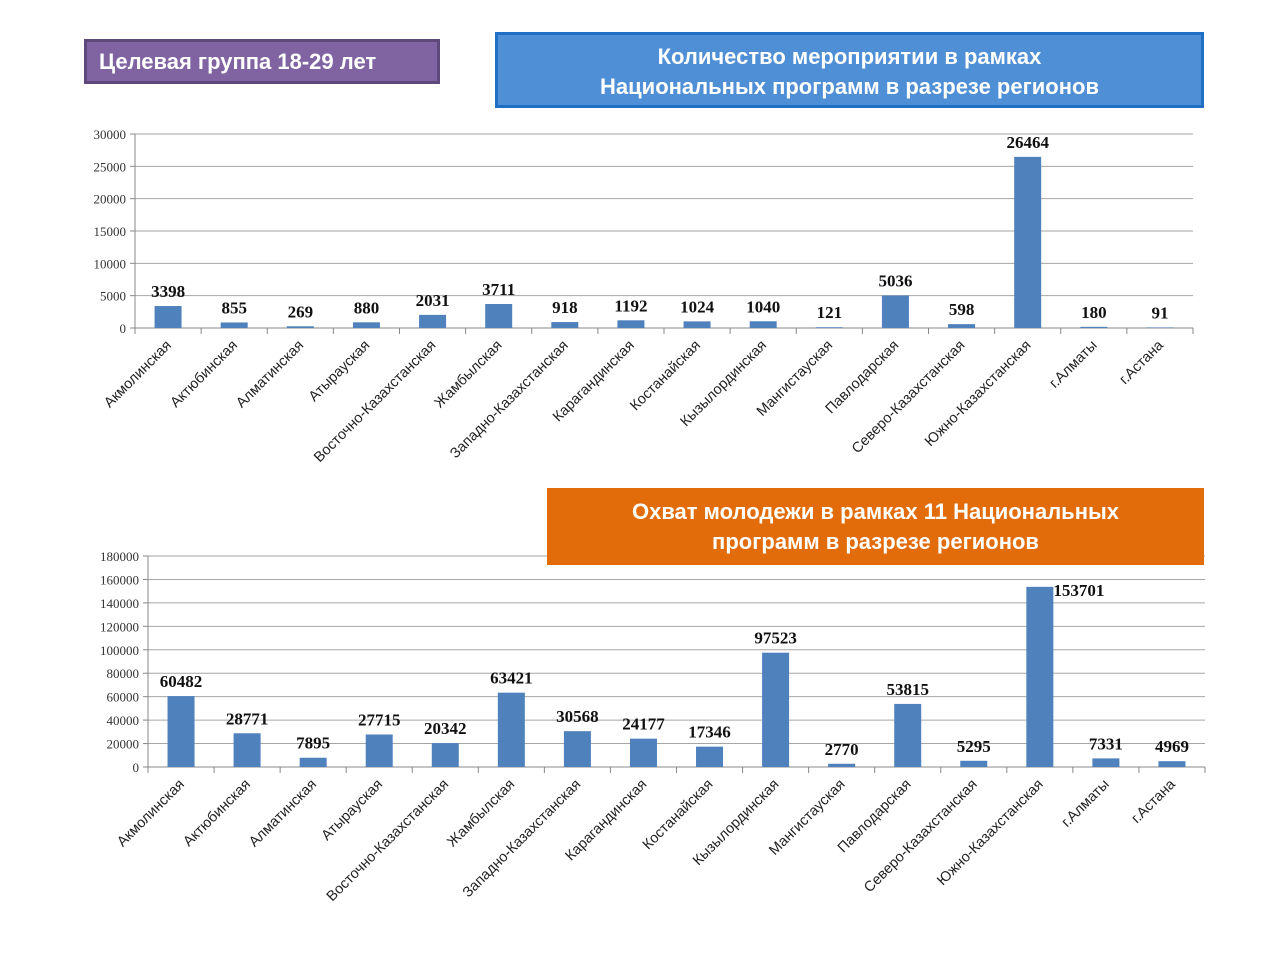 The width and height of the screenshot is (1280, 960). What do you see at coordinates (1094, 312) in the screenshot?
I see `chart1-value-label: 180` at bounding box center [1094, 312].